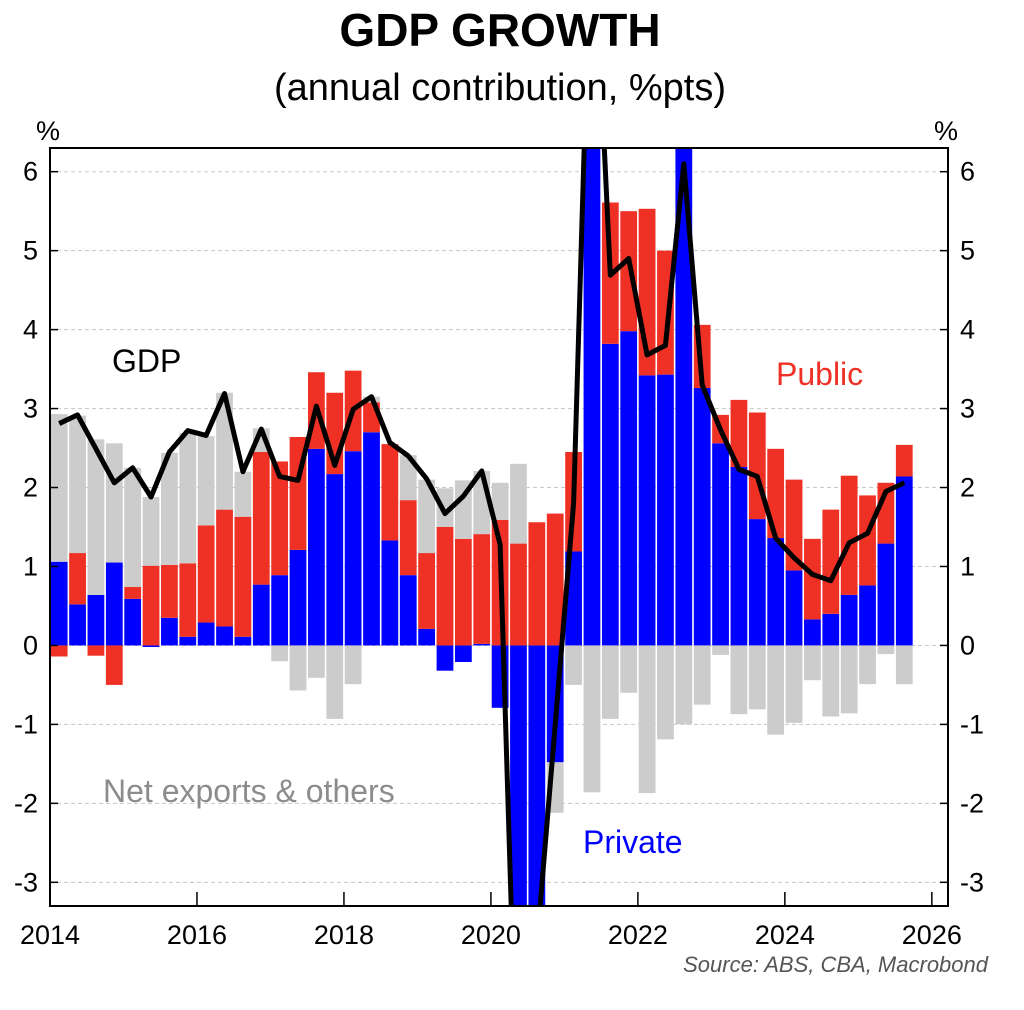  What do you see at coordinates (633, 842) in the screenshot?
I see `annotation-private: Private` at bounding box center [633, 842].